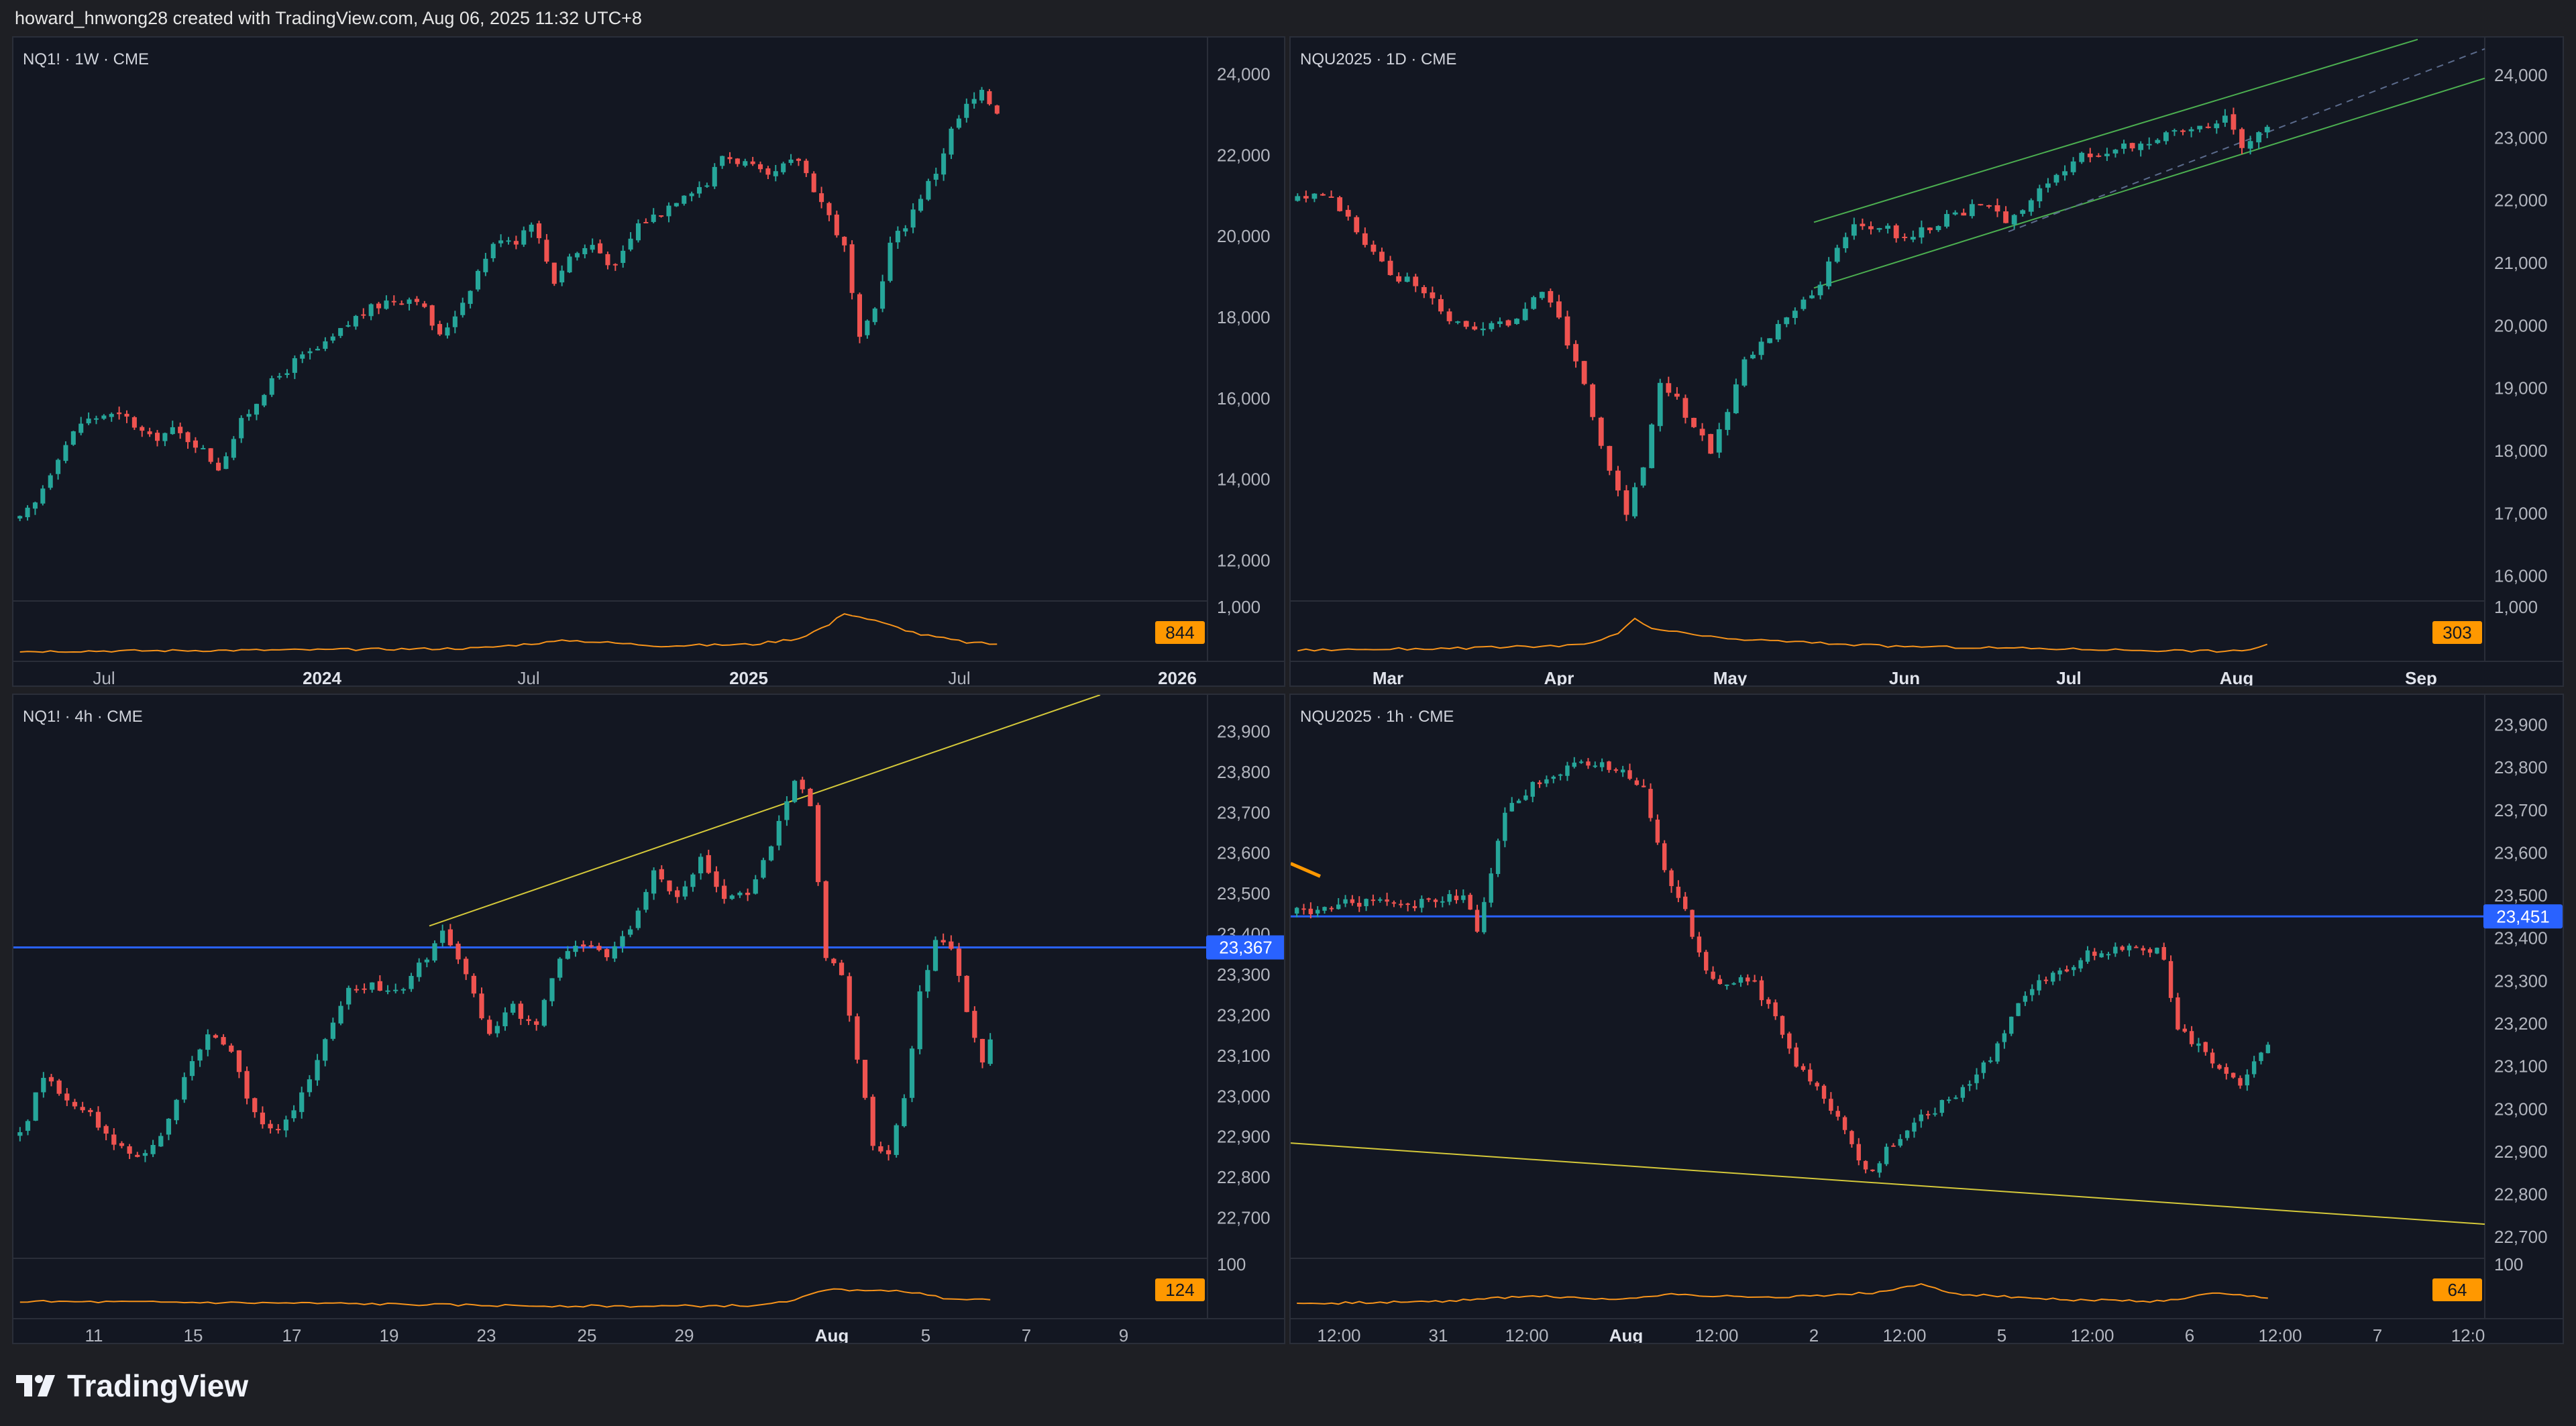 The height and width of the screenshot is (1426, 2576). I want to click on y-tick-label: 23,800, so click(2521, 767).